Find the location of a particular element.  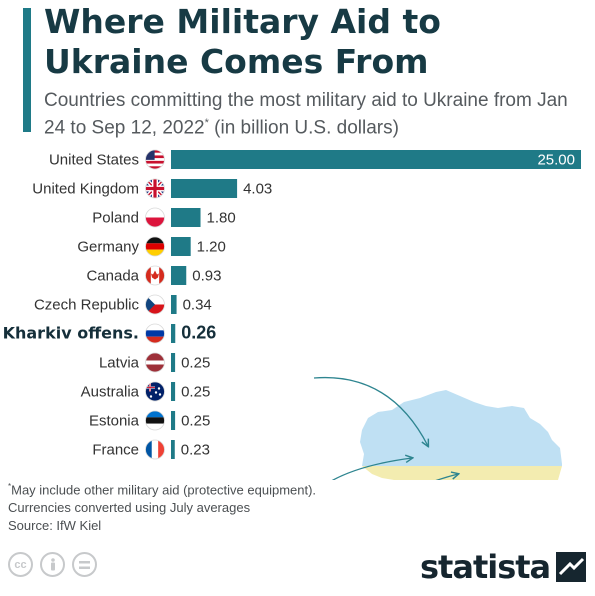

chart-title: Where Military Aid to Ukraine Comes From is located at coordinates (242, 41).